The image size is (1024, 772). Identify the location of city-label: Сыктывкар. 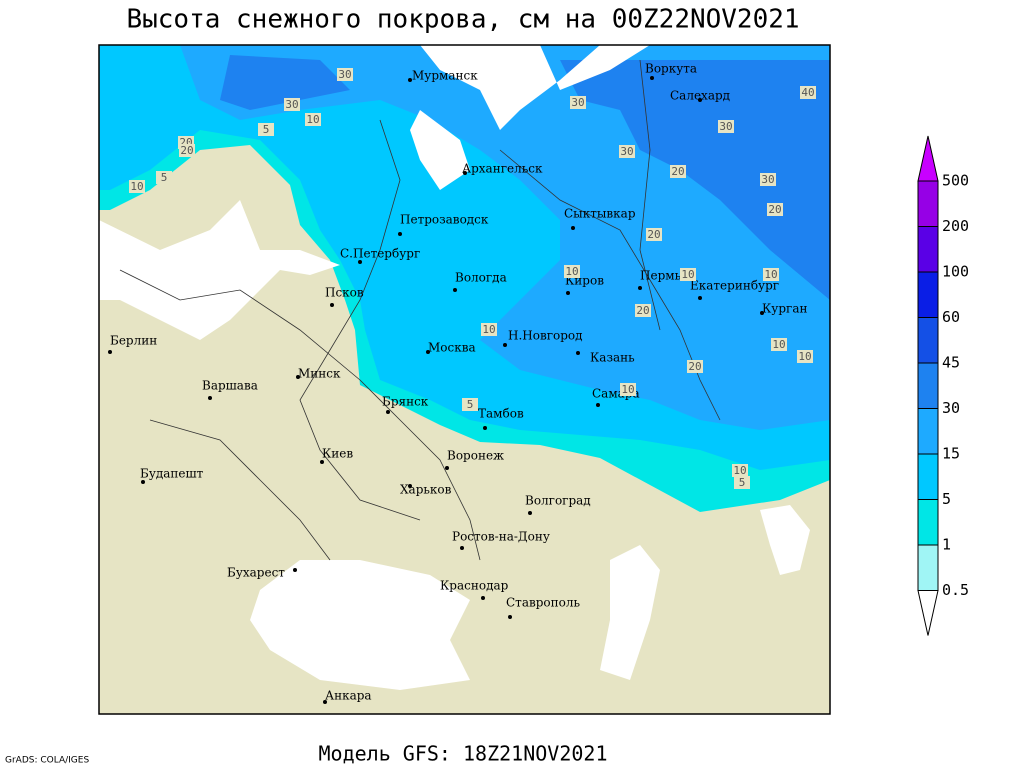
(600, 214).